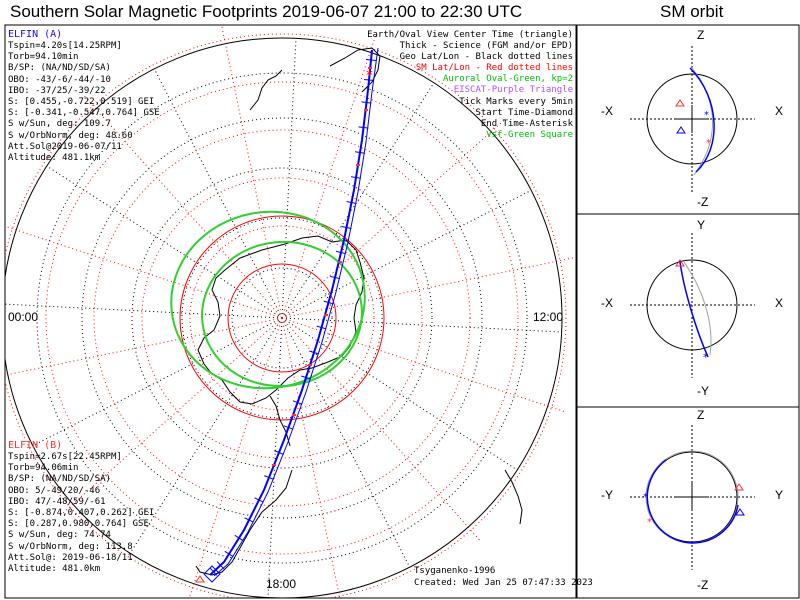 This screenshot has height=600, width=800. Describe the element at coordinates (200, 579) in the screenshot. I see `view-center-triangle` at that location.